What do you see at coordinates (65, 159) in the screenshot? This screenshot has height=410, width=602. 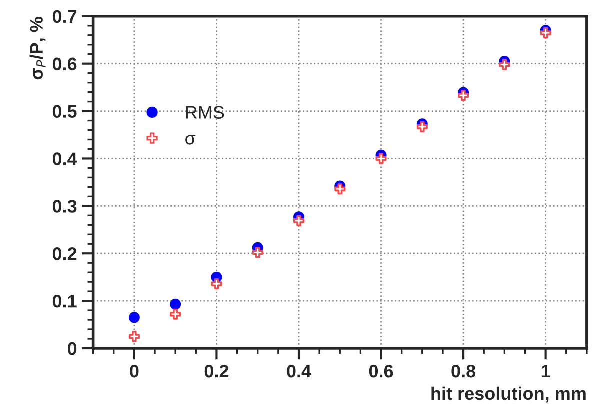 I see `y-tick-label: 0.4` at bounding box center [65, 159].